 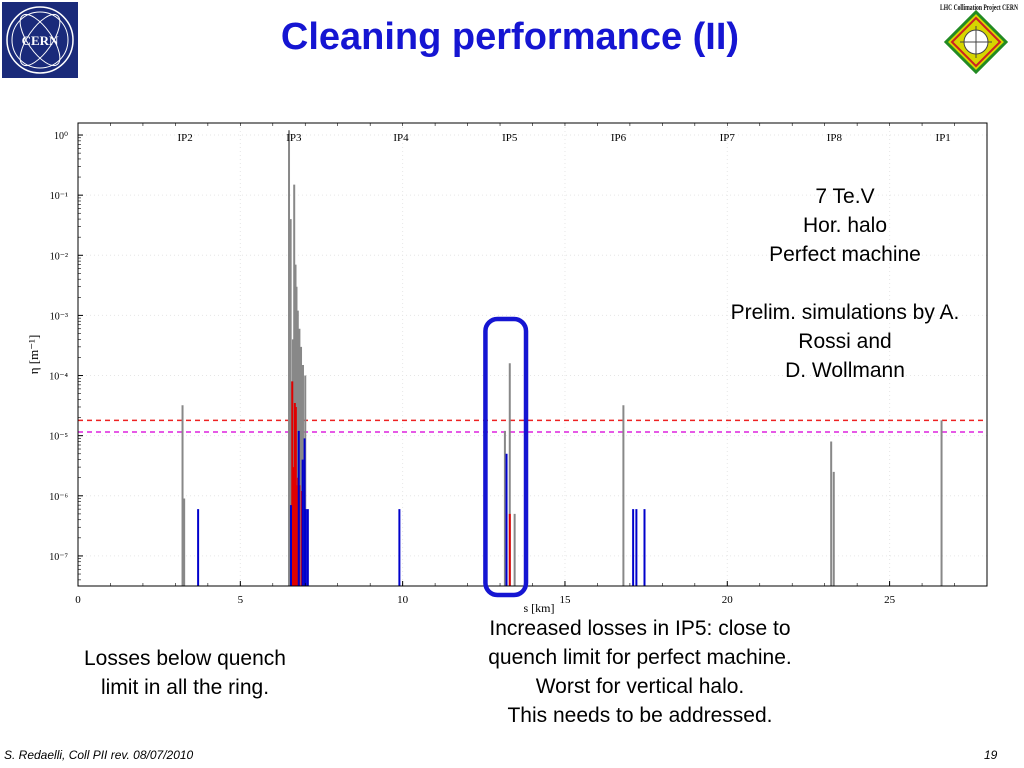 I want to click on ip-label: IP6, so click(x=619, y=138).